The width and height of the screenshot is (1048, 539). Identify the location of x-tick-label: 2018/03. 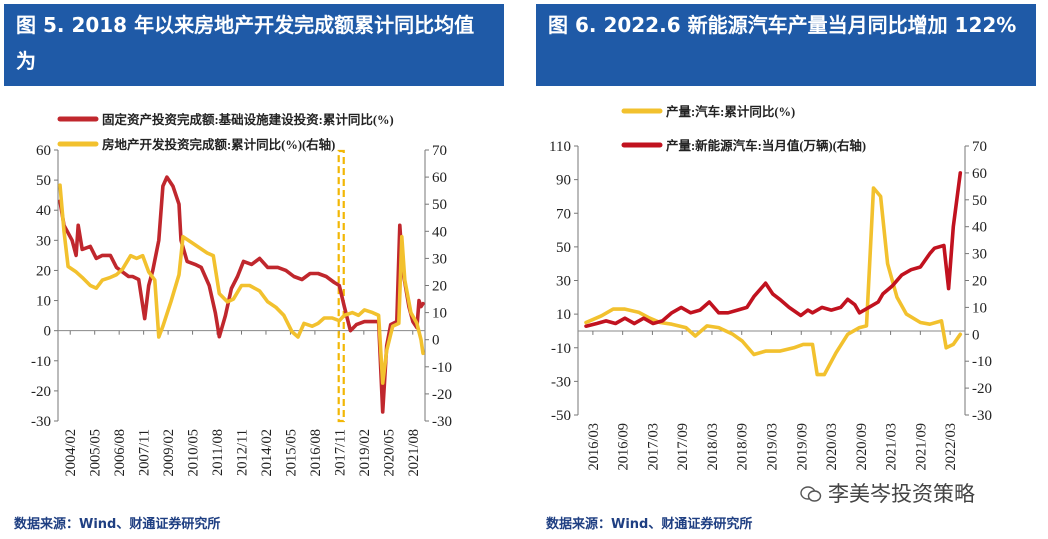
(713, 447).